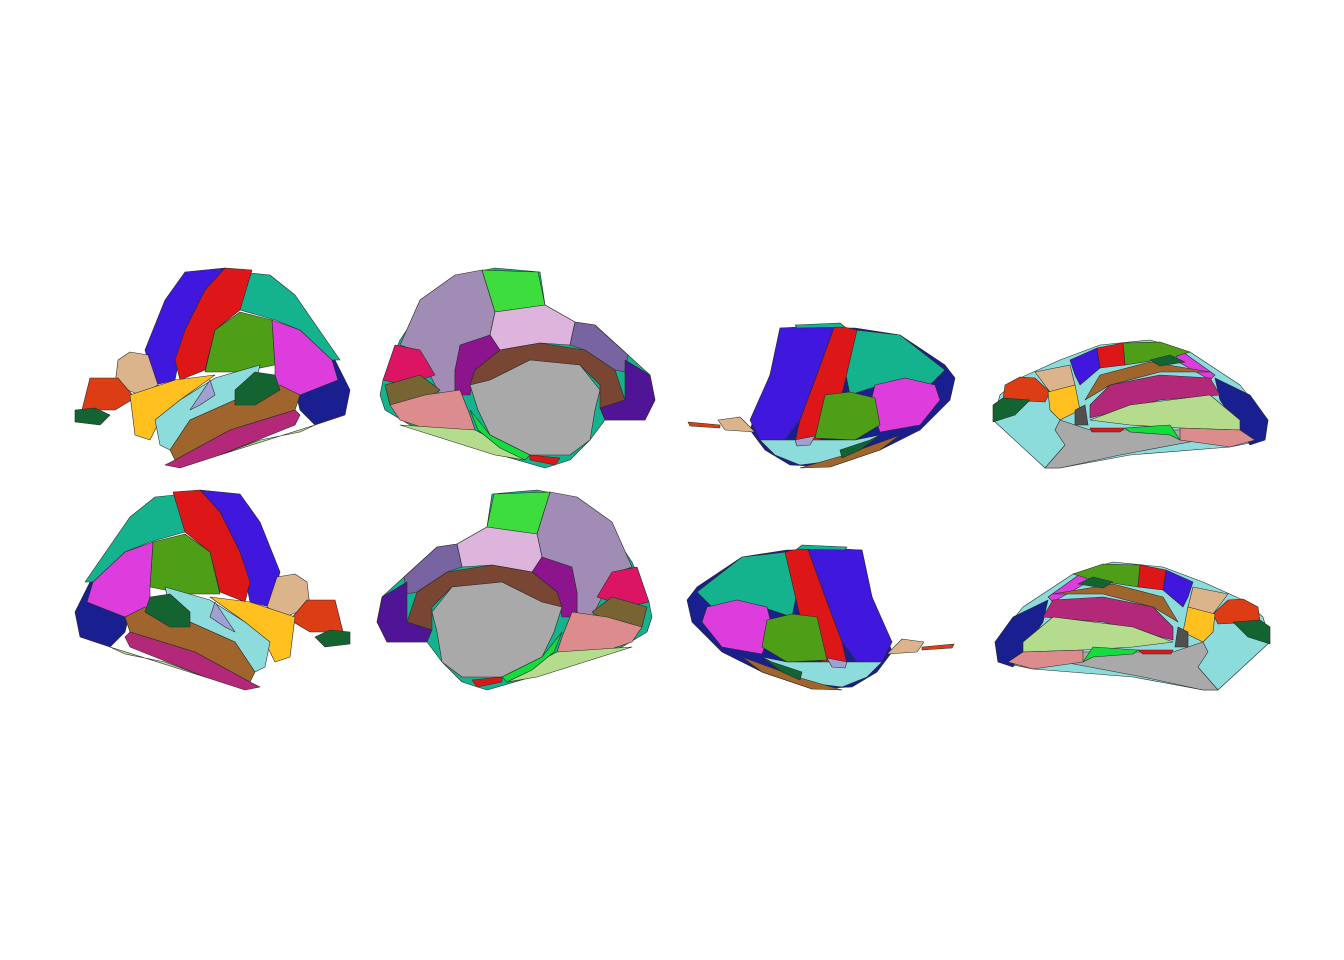 The height and width of the screenshot is (960, 1344). What do you see at coordinates (517, 368) in the screenshot?
I see `brain-view-medial-left` at bounding box center [517, 368].